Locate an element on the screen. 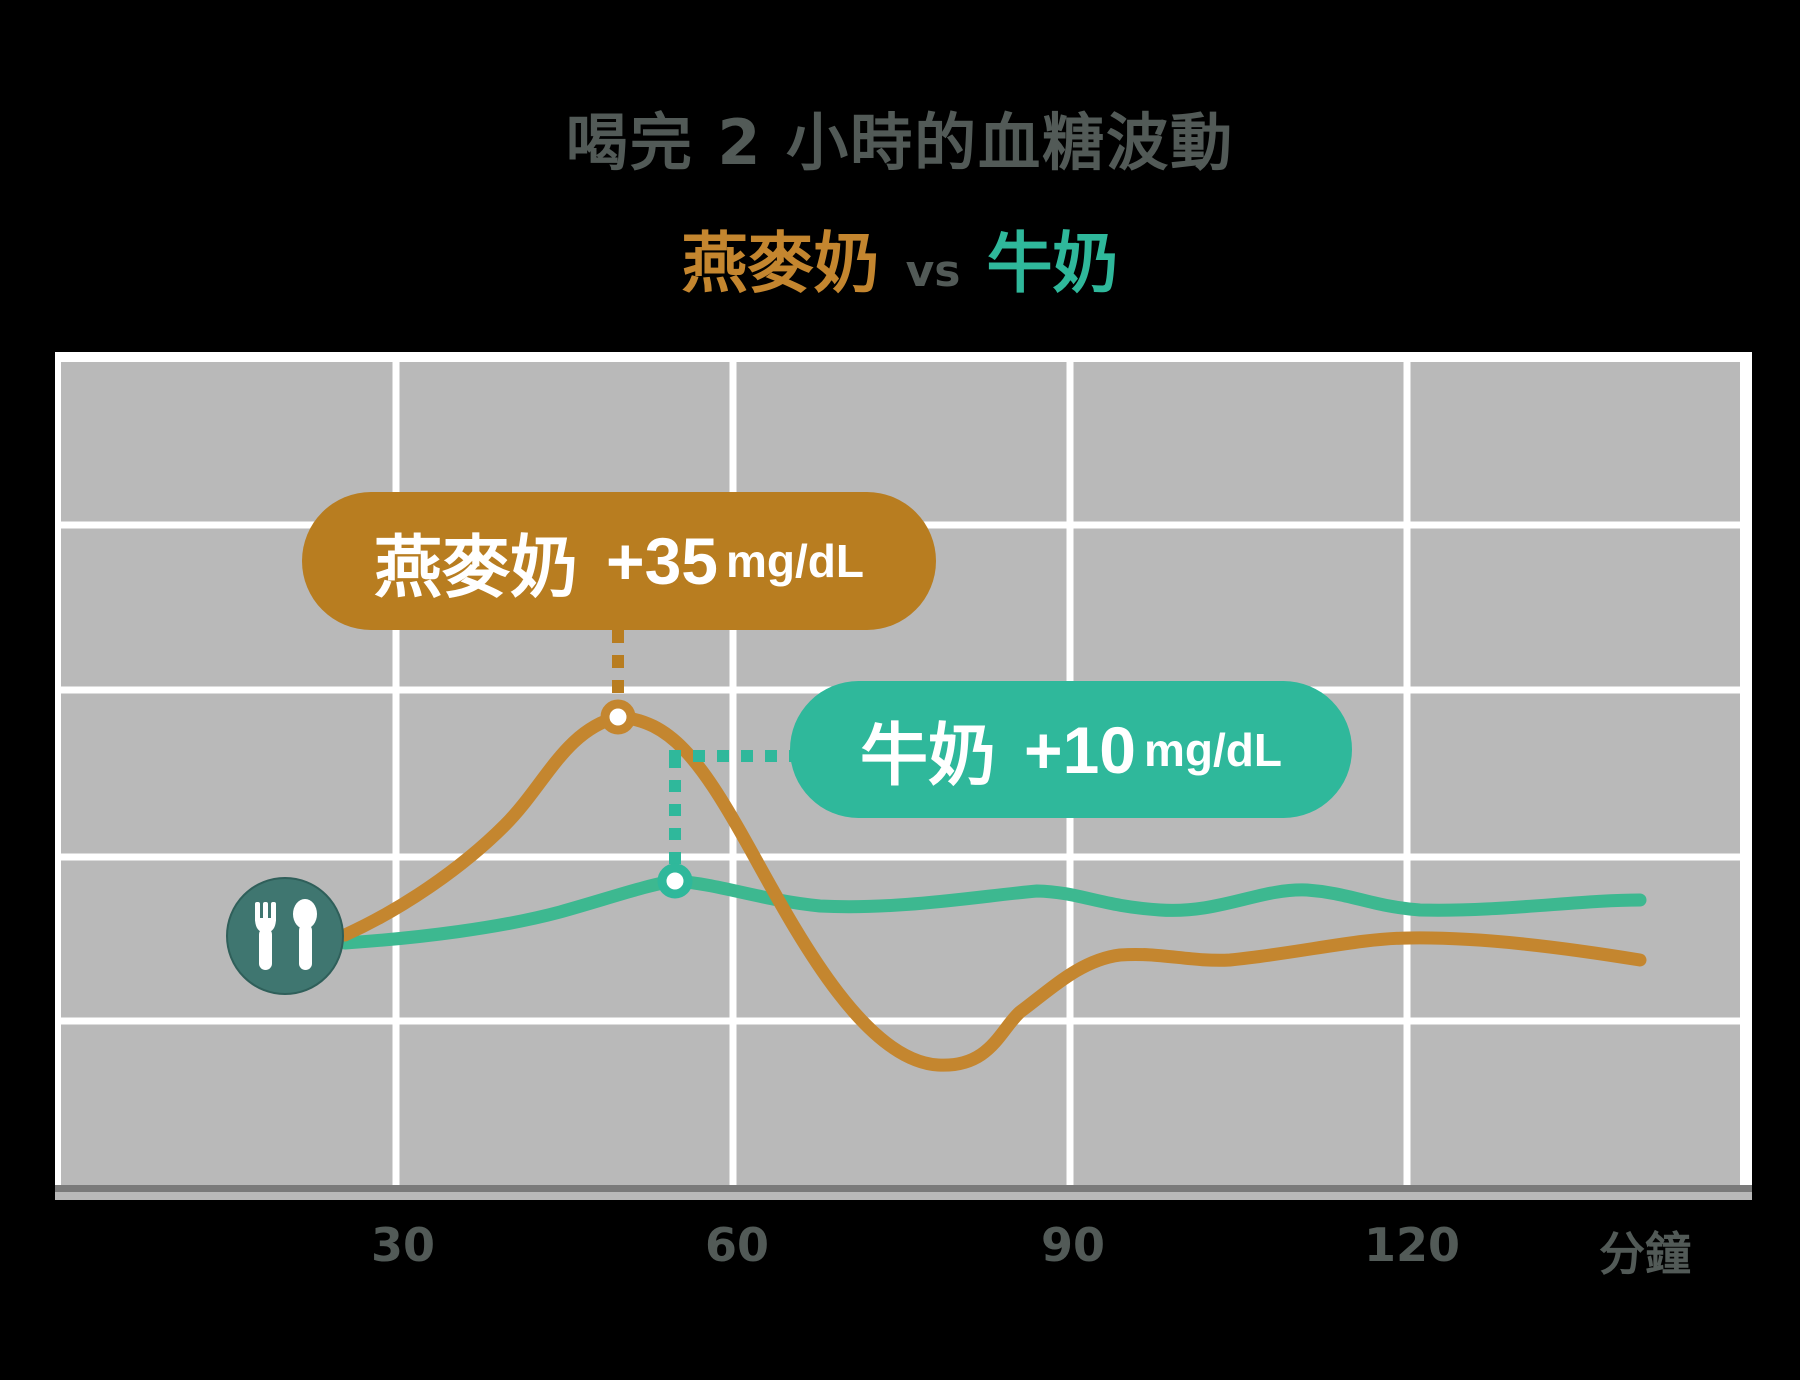 The image size is (1800, 1380). x-tick-30: 30 is located at coordinates (403, 1245).